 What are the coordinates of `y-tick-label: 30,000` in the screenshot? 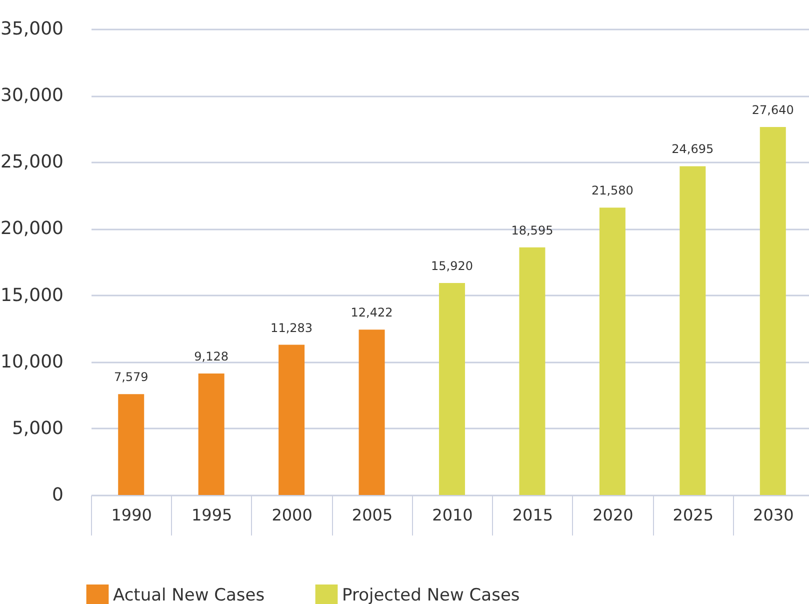 It's located at (32, 95).